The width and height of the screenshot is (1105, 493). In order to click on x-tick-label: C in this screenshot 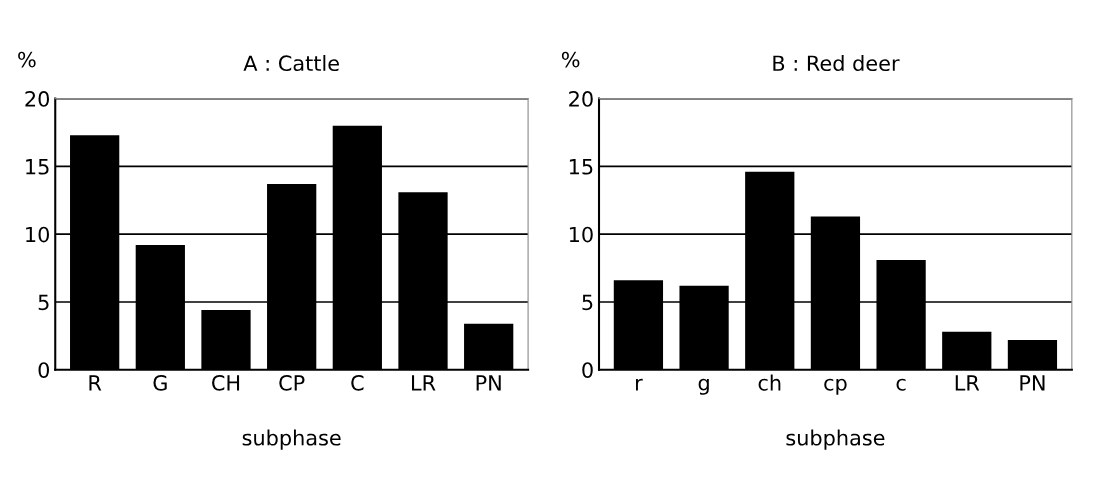, I will do `click(357, 382)`.